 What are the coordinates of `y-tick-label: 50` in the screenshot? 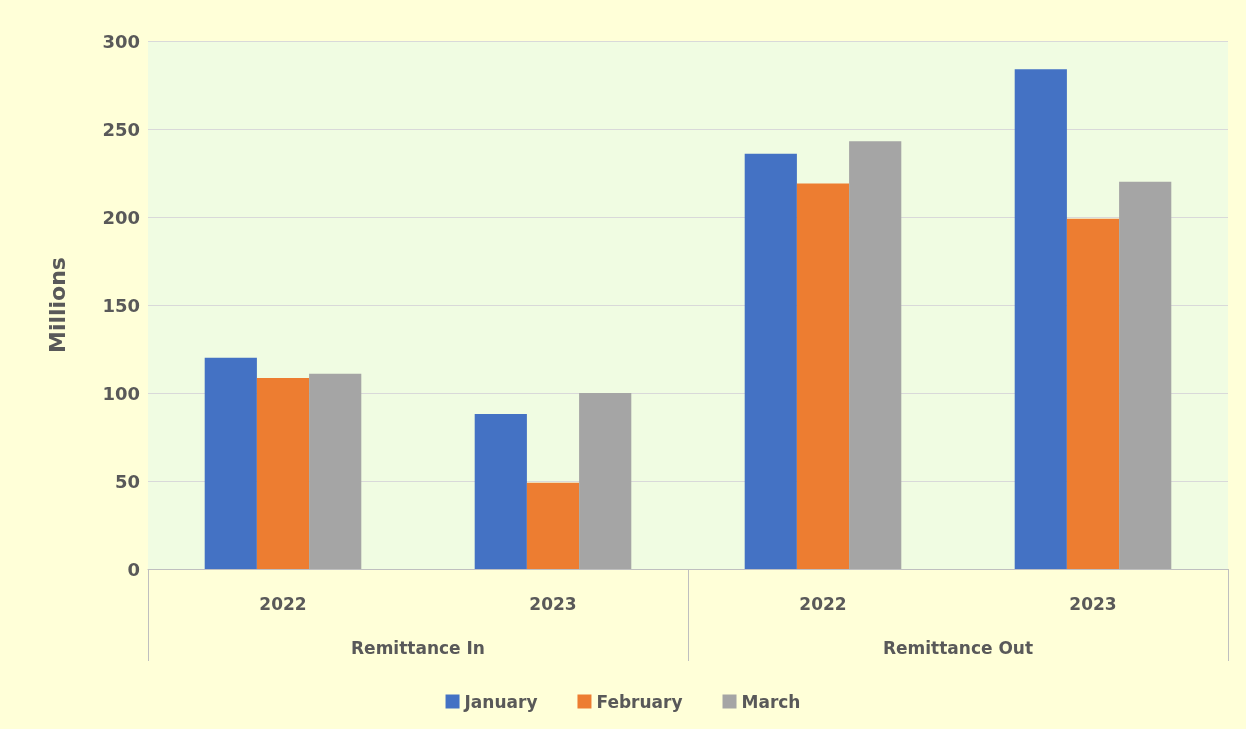 It's located at (127, 481).